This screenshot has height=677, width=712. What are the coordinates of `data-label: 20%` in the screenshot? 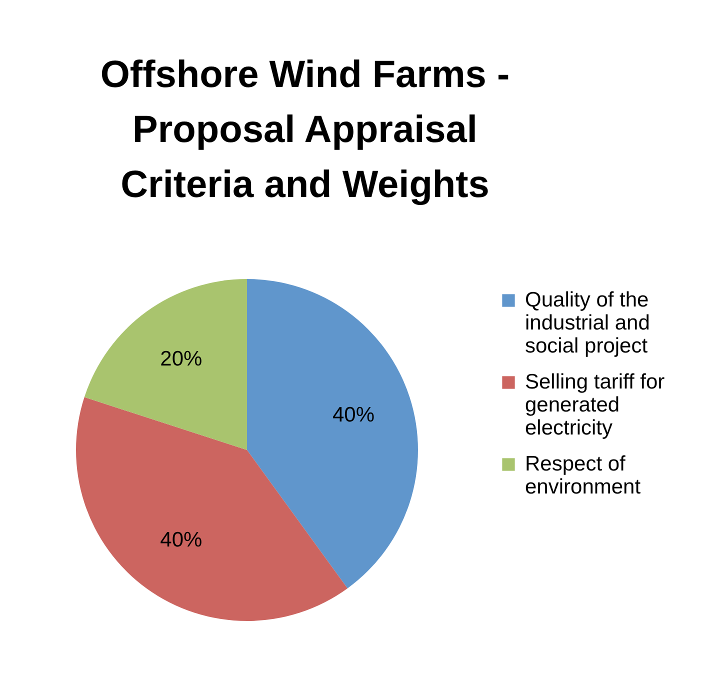 It's located at (181, 358).